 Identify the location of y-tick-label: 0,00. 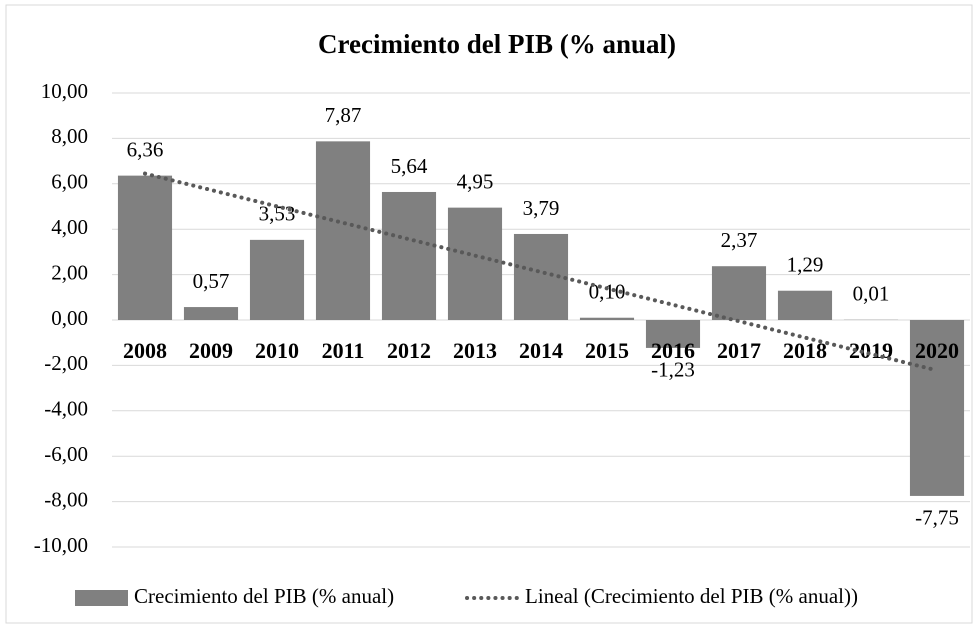
(69, 318).